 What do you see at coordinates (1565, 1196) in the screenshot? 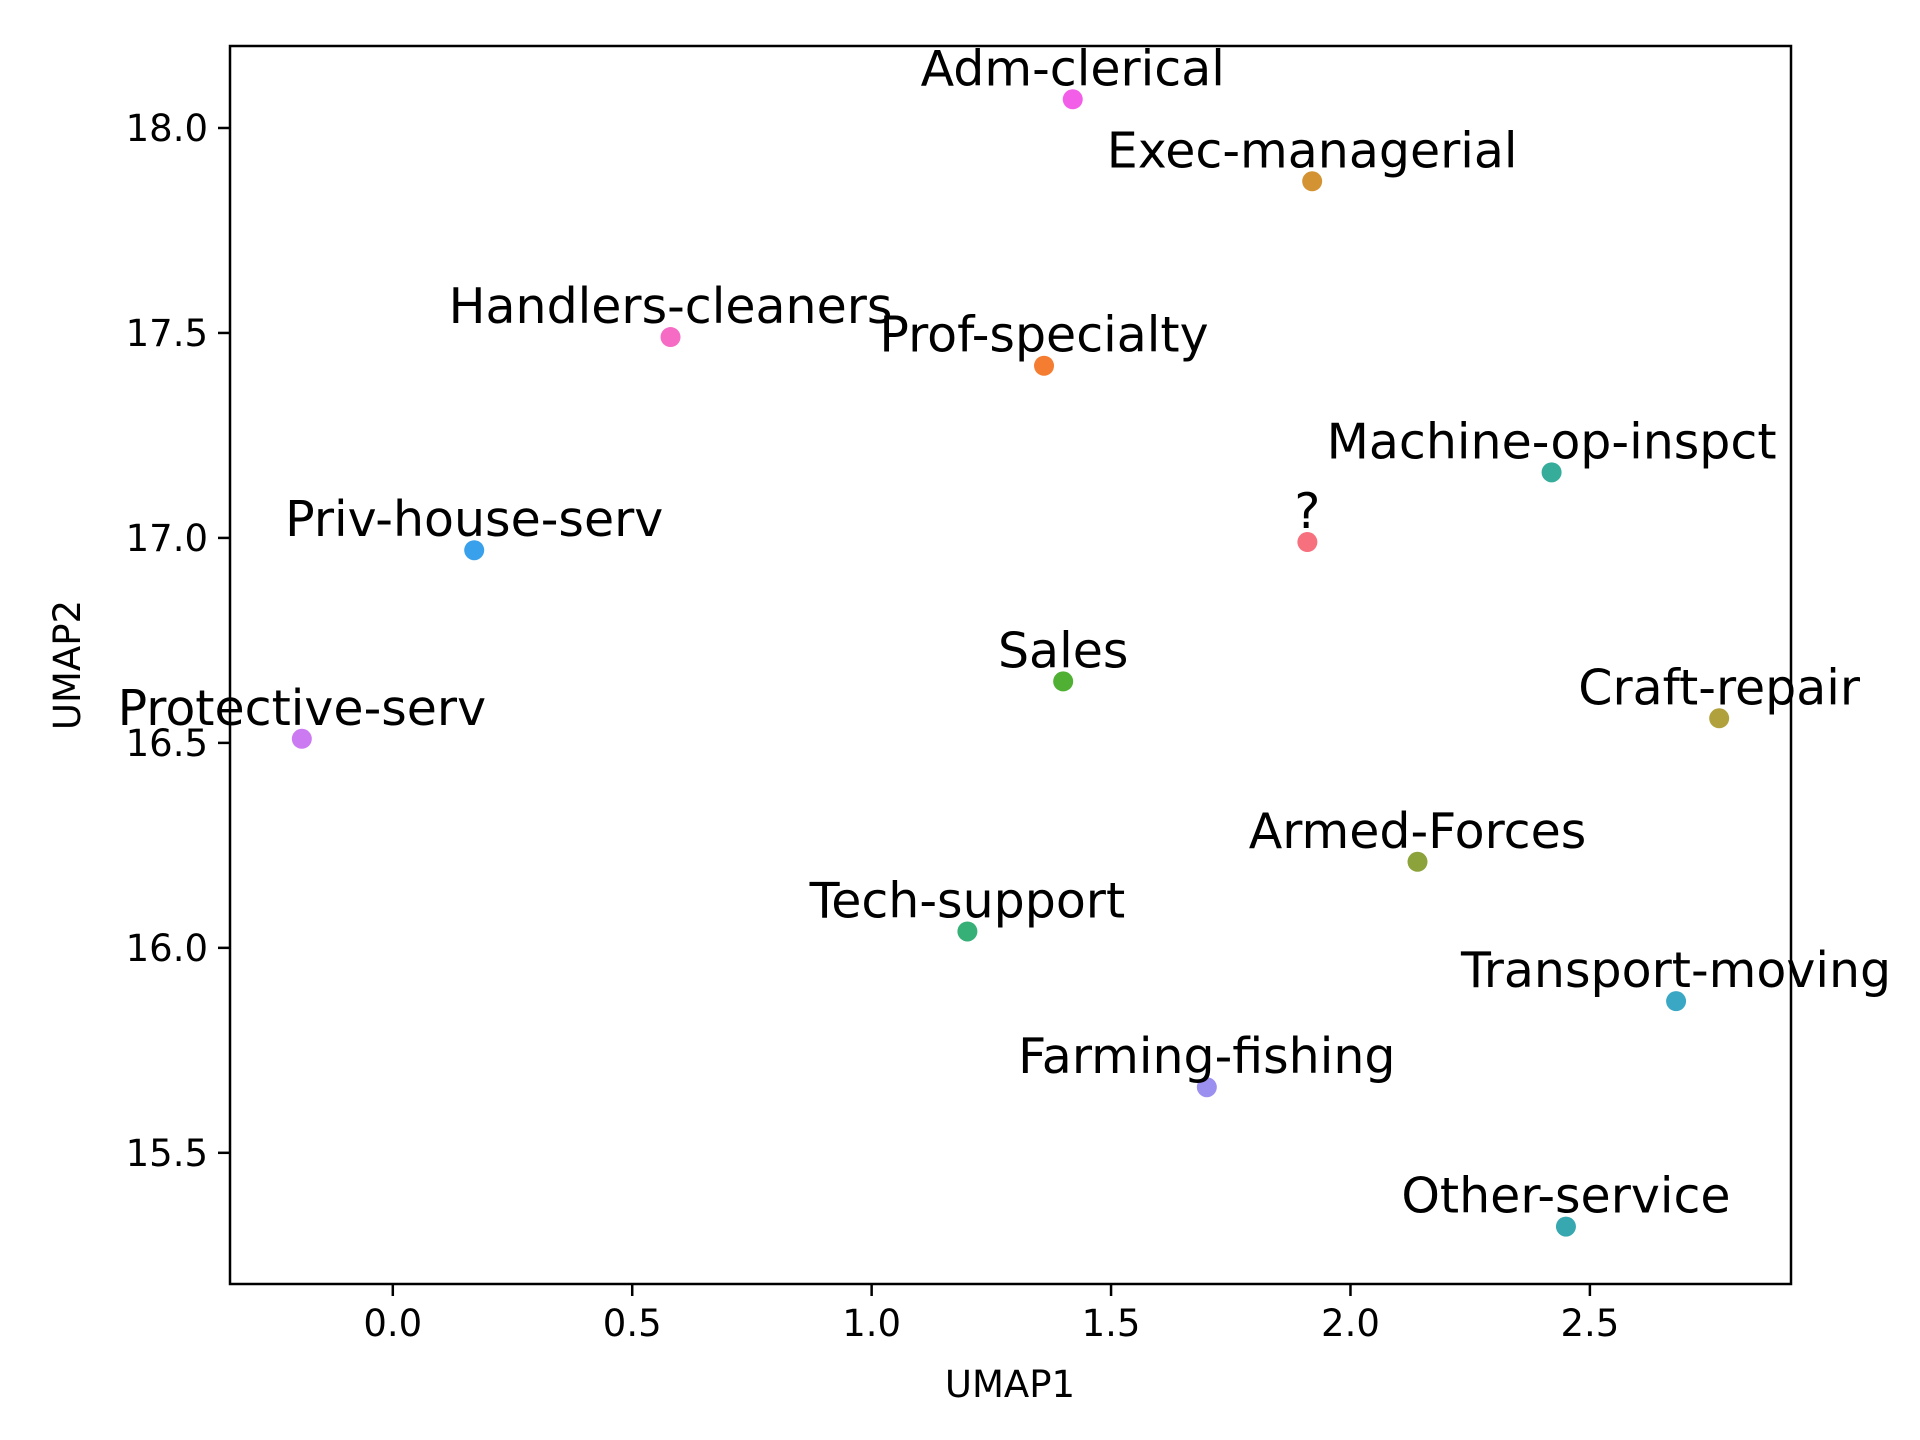
I see `point-label: Other-service` at bounding box center [1565, 1196].